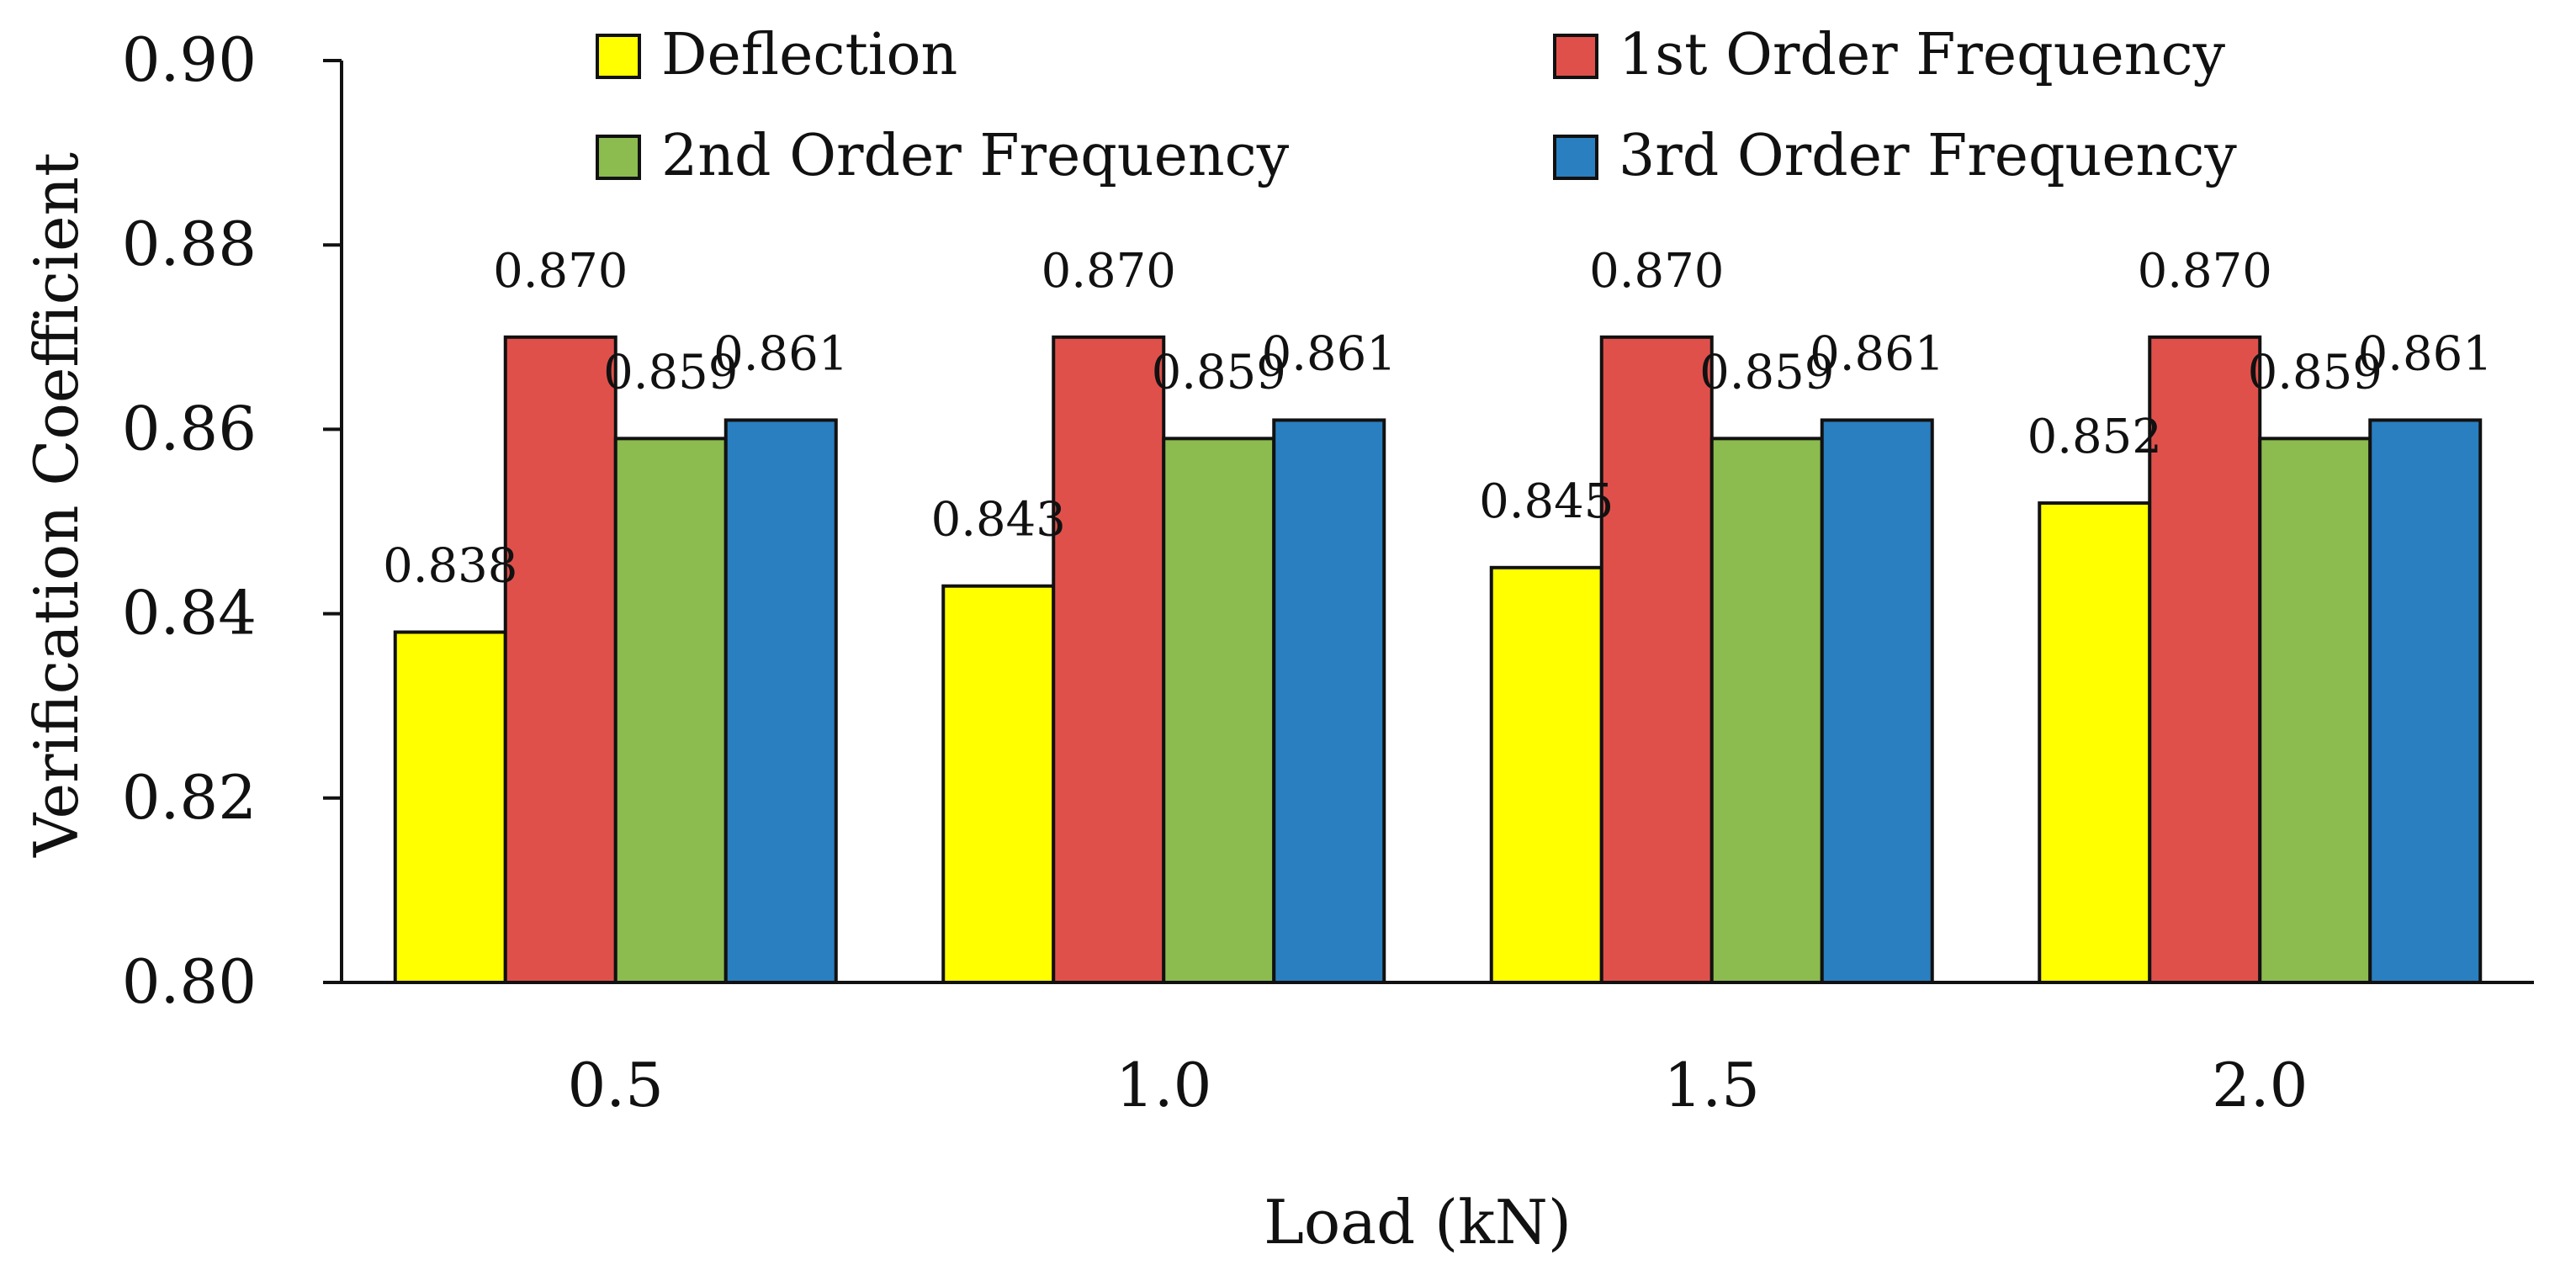  What do you see at coordinates (189, 981) in the screenshot?
I see `y-tick-label: 0.80` at bounding box center [189, 981].